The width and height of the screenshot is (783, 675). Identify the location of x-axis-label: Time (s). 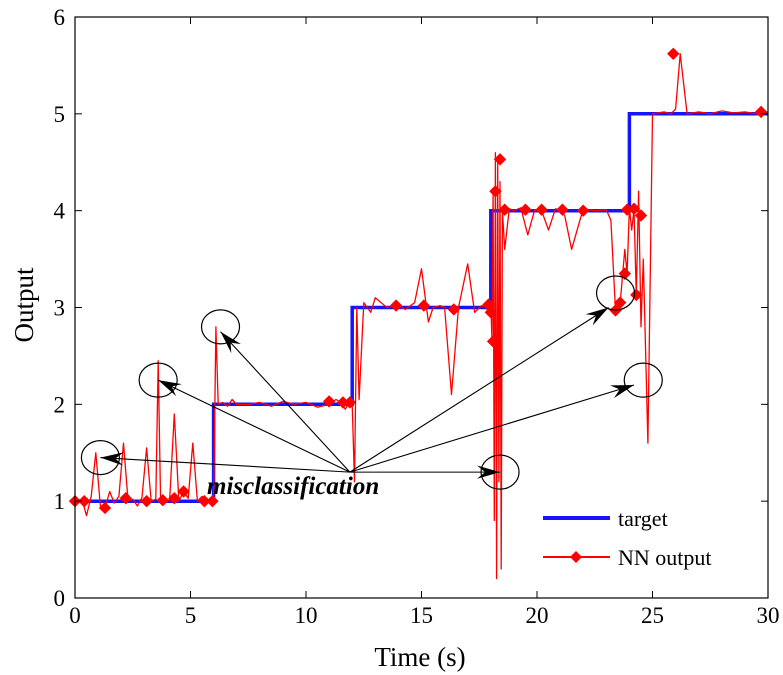
(419, 657).